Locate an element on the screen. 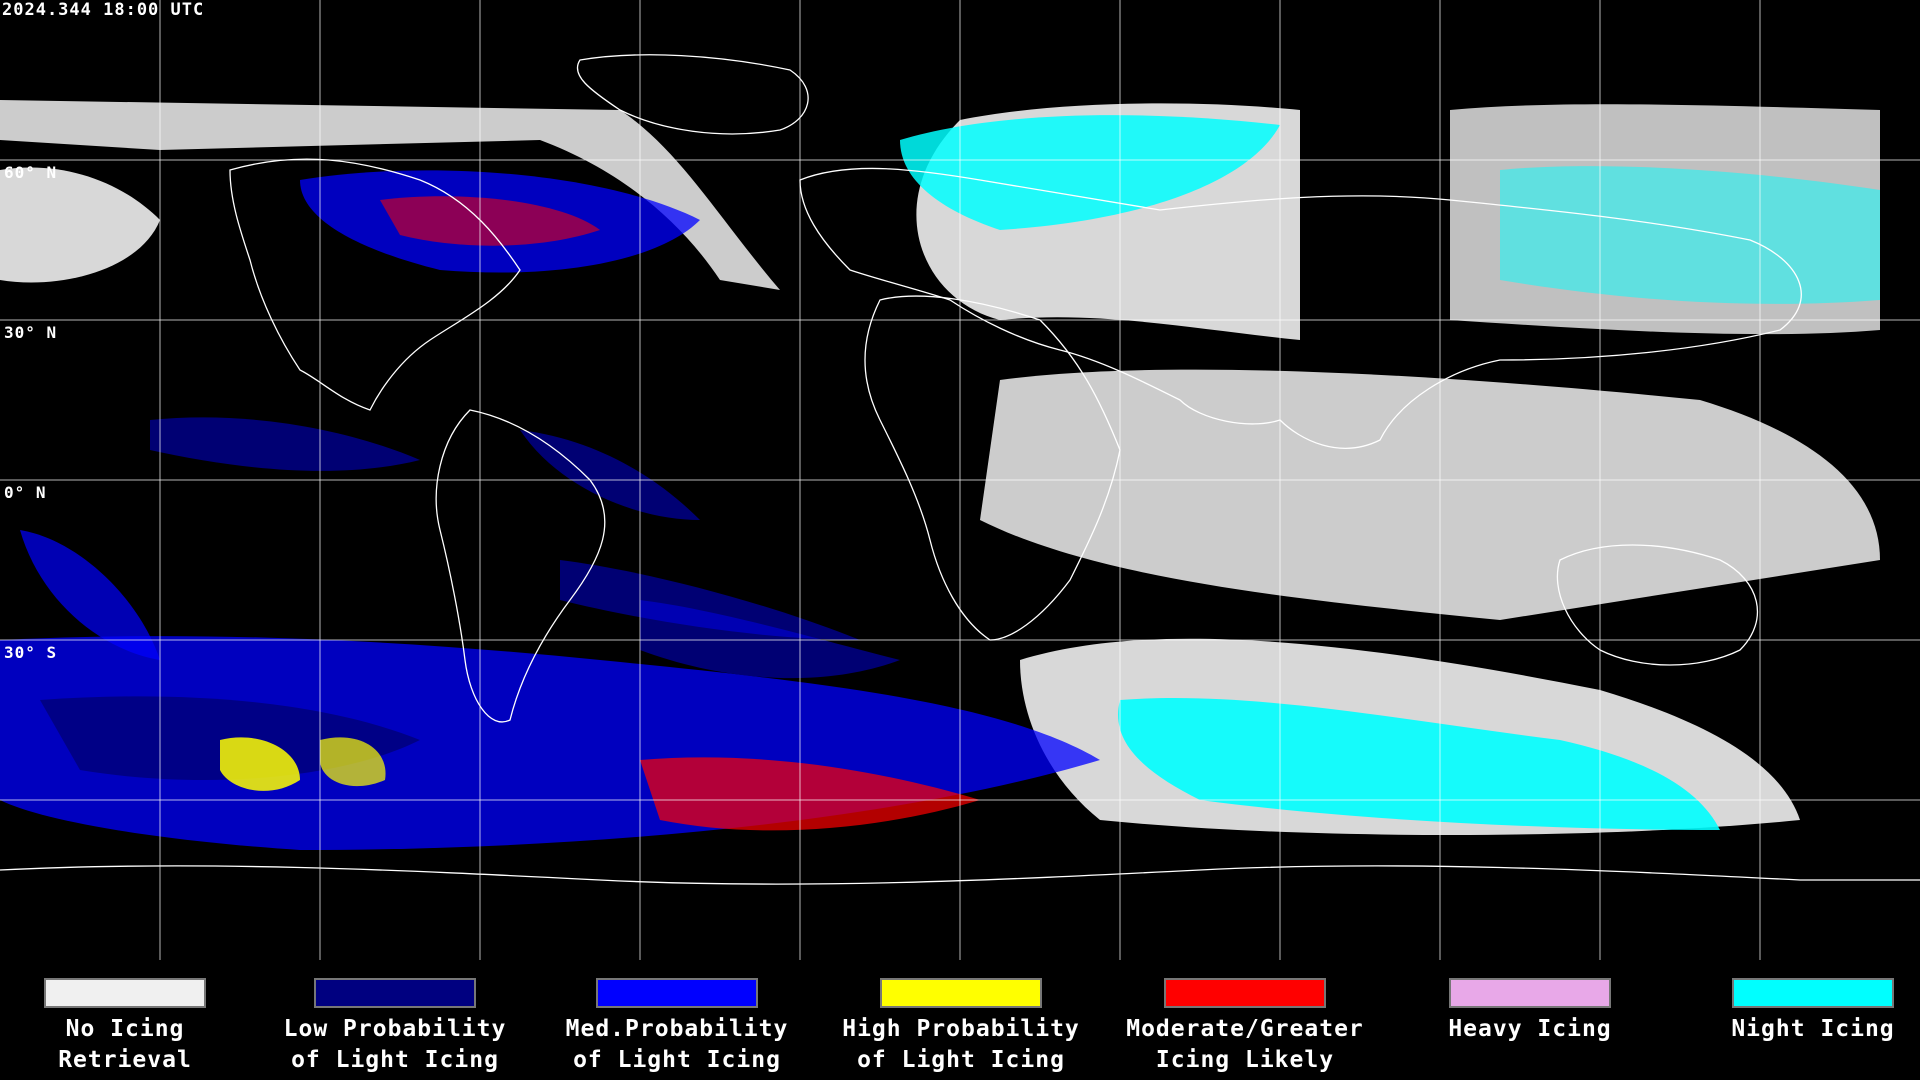 The height and width of the screenshot is (1080, 1920). legend-item-no-icing: No Icing Retrieval is located at coordinates (125, 1027).